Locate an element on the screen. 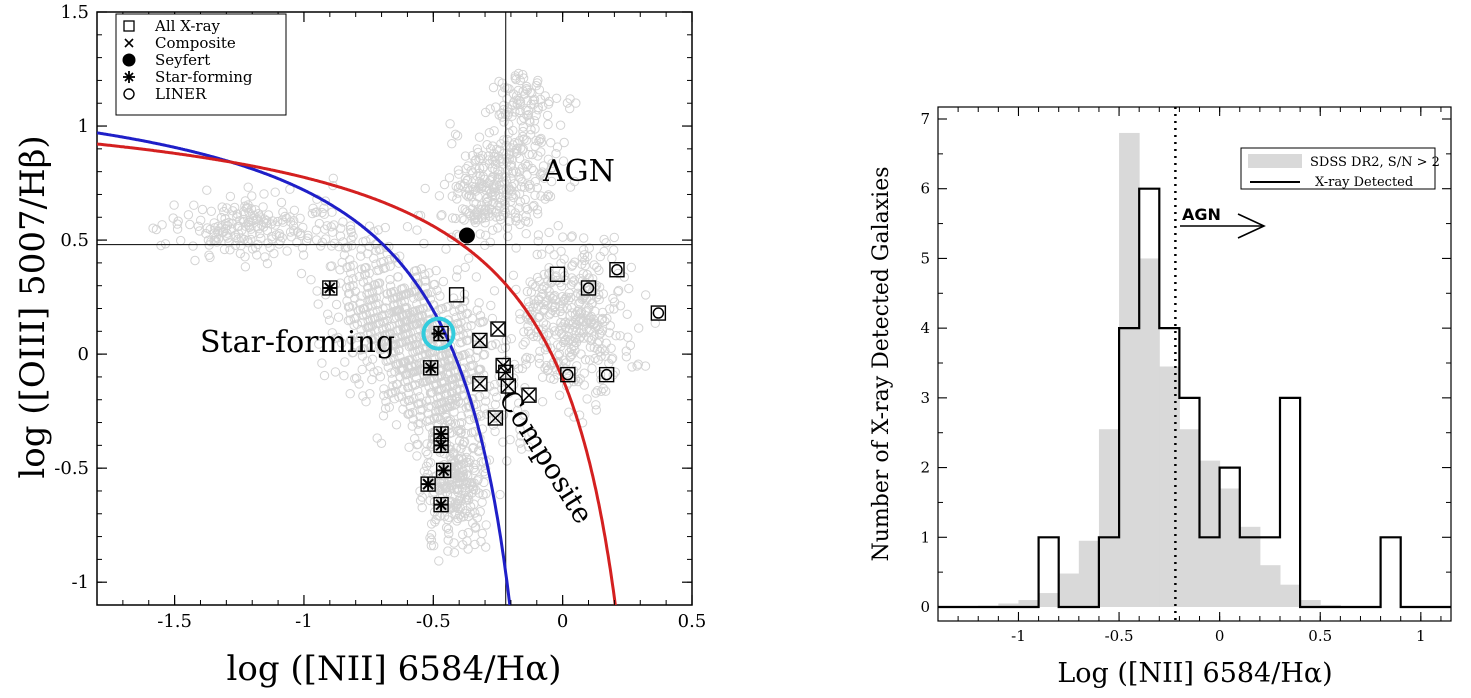 The image size is (1471, 698). x-tick-label: 0 is located at coordinates (1220, 636).